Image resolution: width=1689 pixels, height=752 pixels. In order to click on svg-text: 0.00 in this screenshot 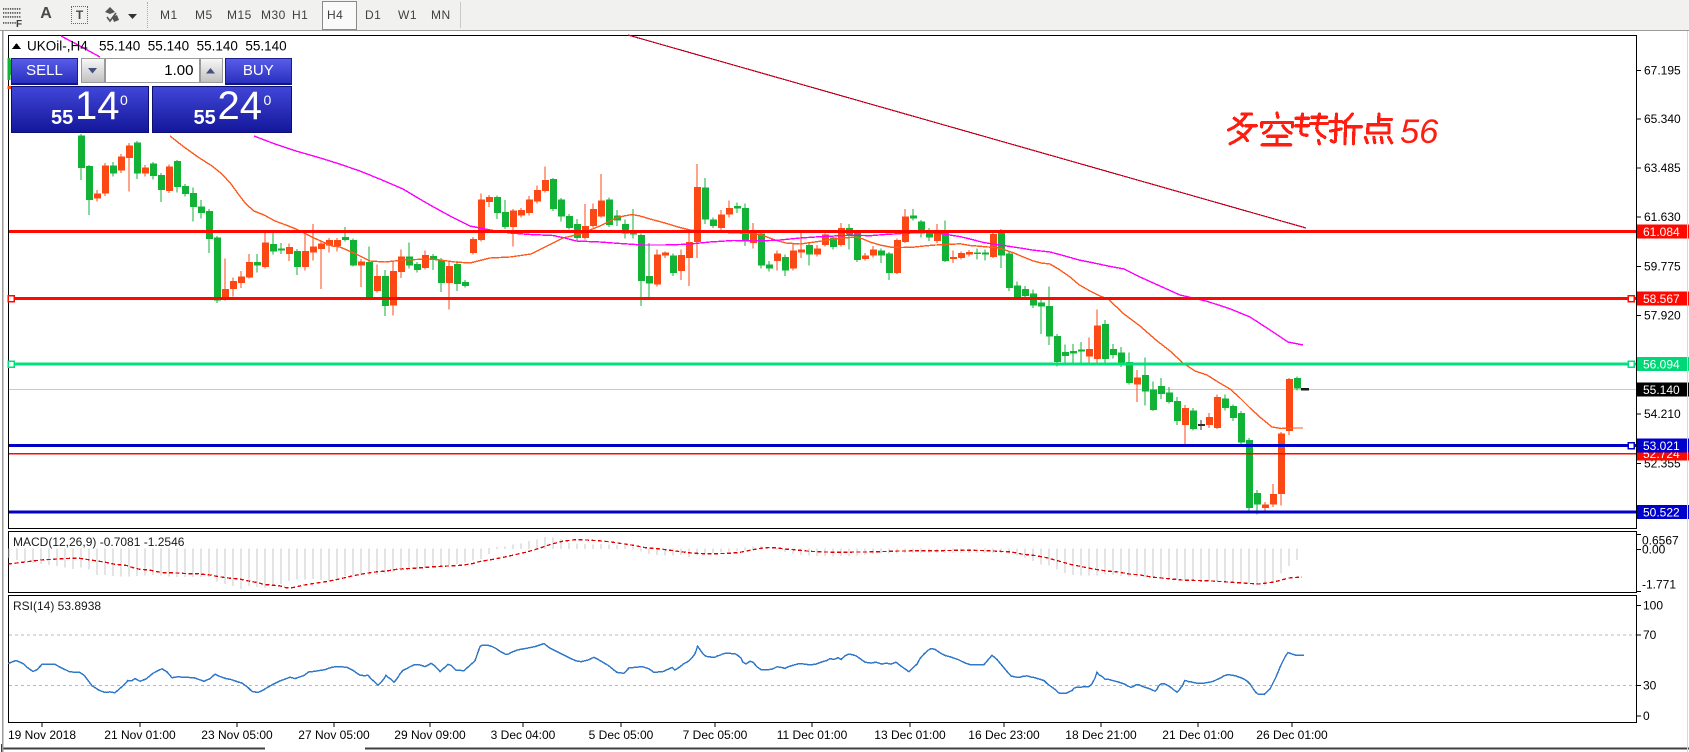, I will do `click(1654, 550)`.